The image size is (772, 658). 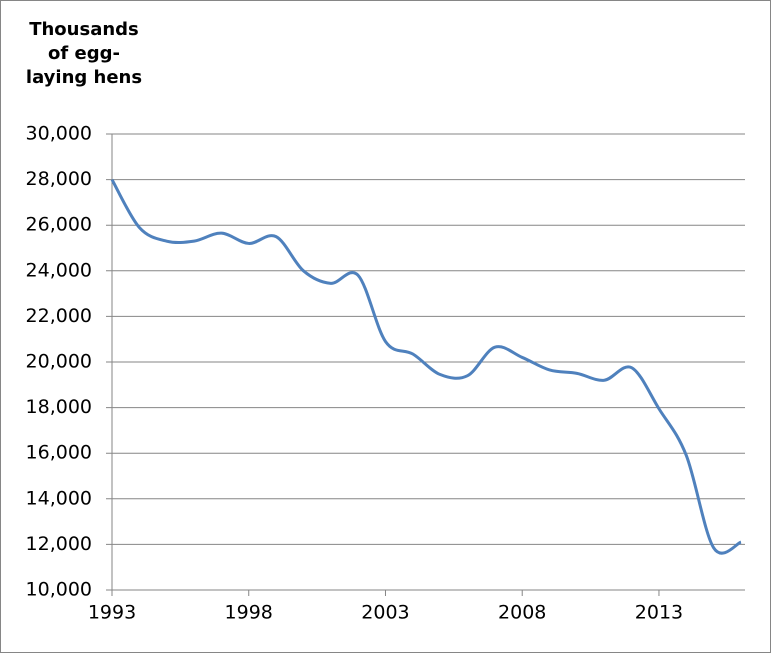 What do you see at coordinates (84, 77) in the screenshot?
I see `y-axis-title: laying hens` at bounding box center [84, 77].